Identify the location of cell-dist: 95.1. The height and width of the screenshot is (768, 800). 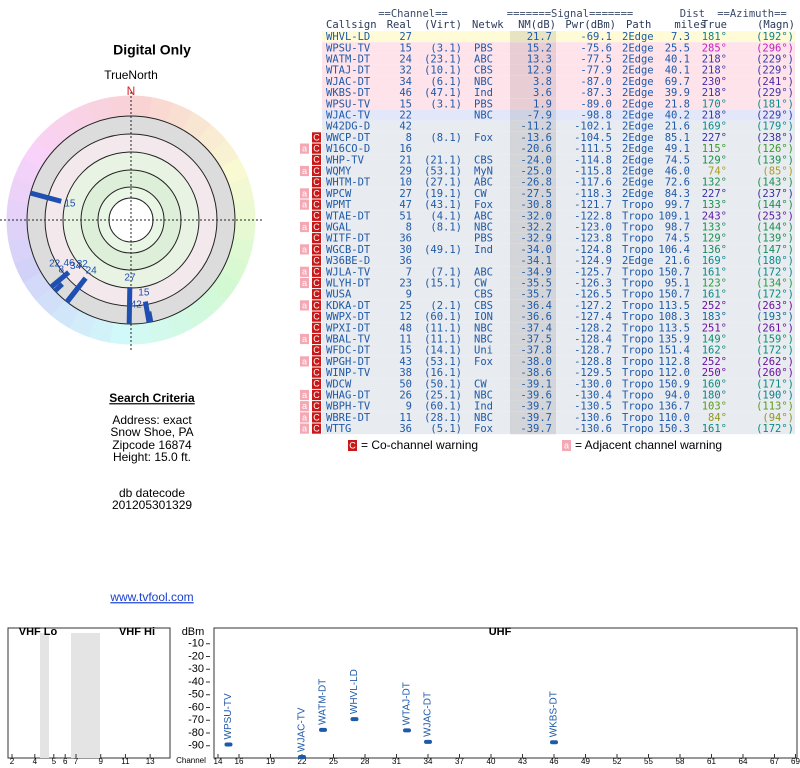
(677, 284).